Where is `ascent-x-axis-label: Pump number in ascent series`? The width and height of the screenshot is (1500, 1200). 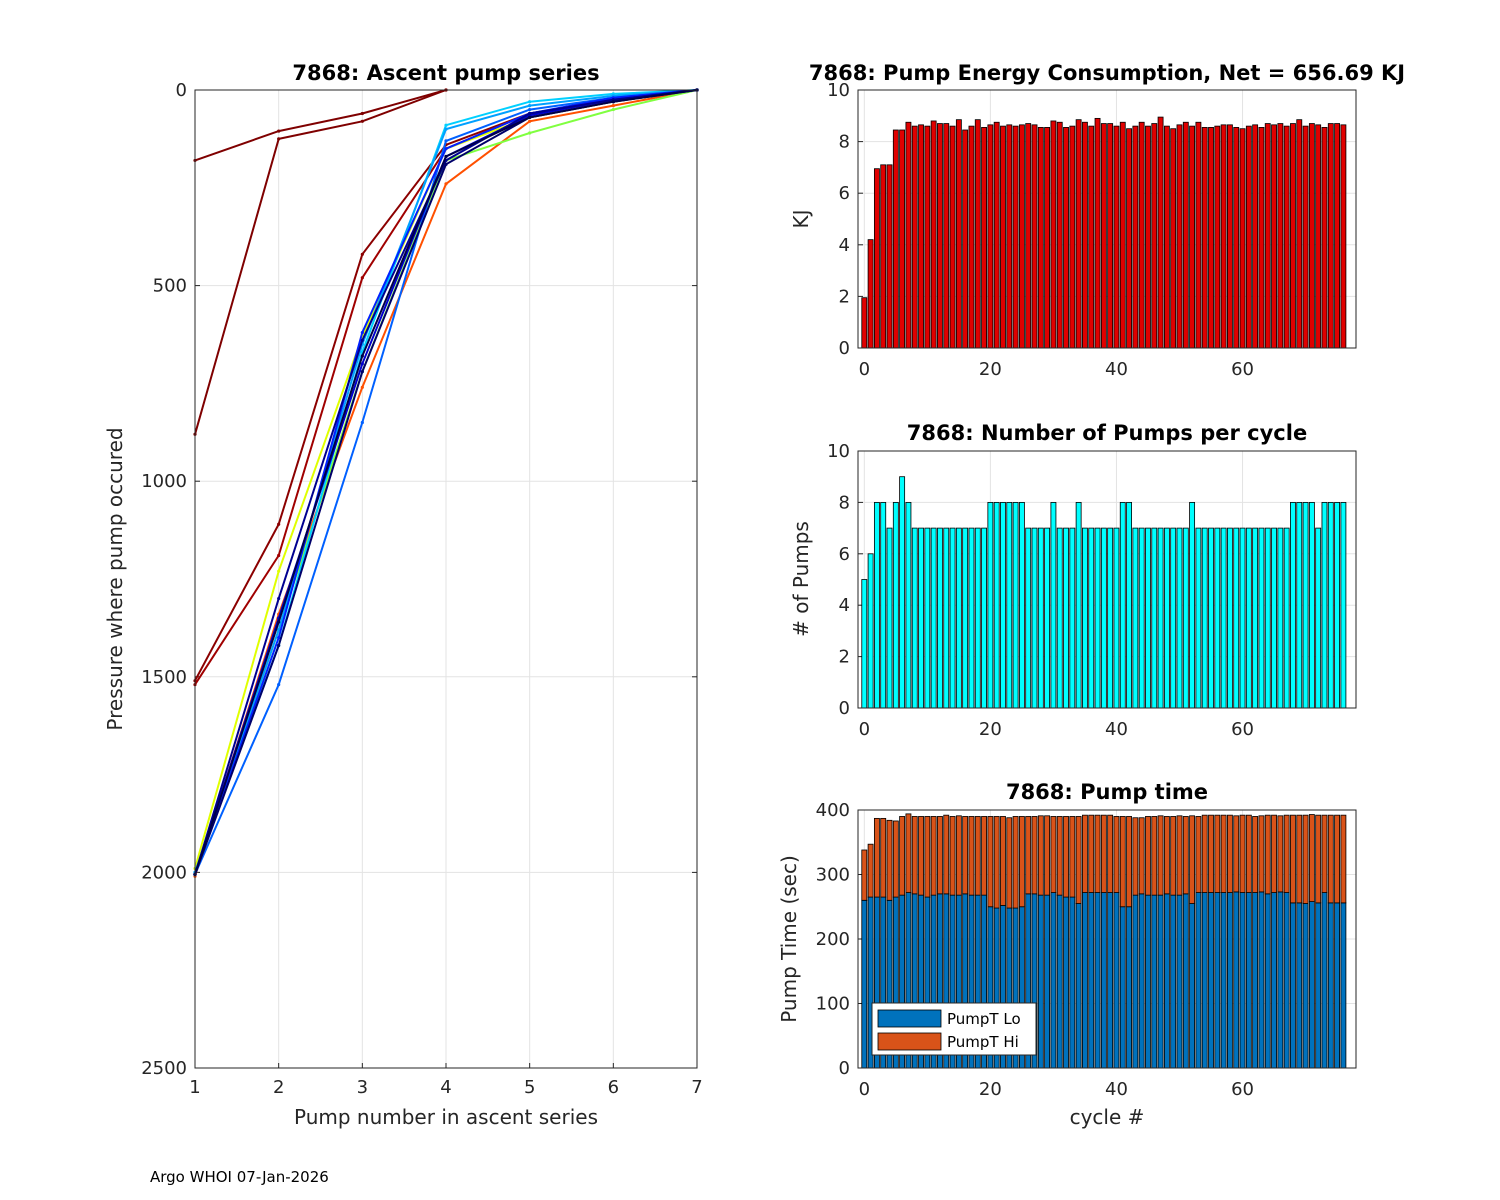 ascent-x-axis-label: Pump number in ascent series is located at coordinates (446, 1117).